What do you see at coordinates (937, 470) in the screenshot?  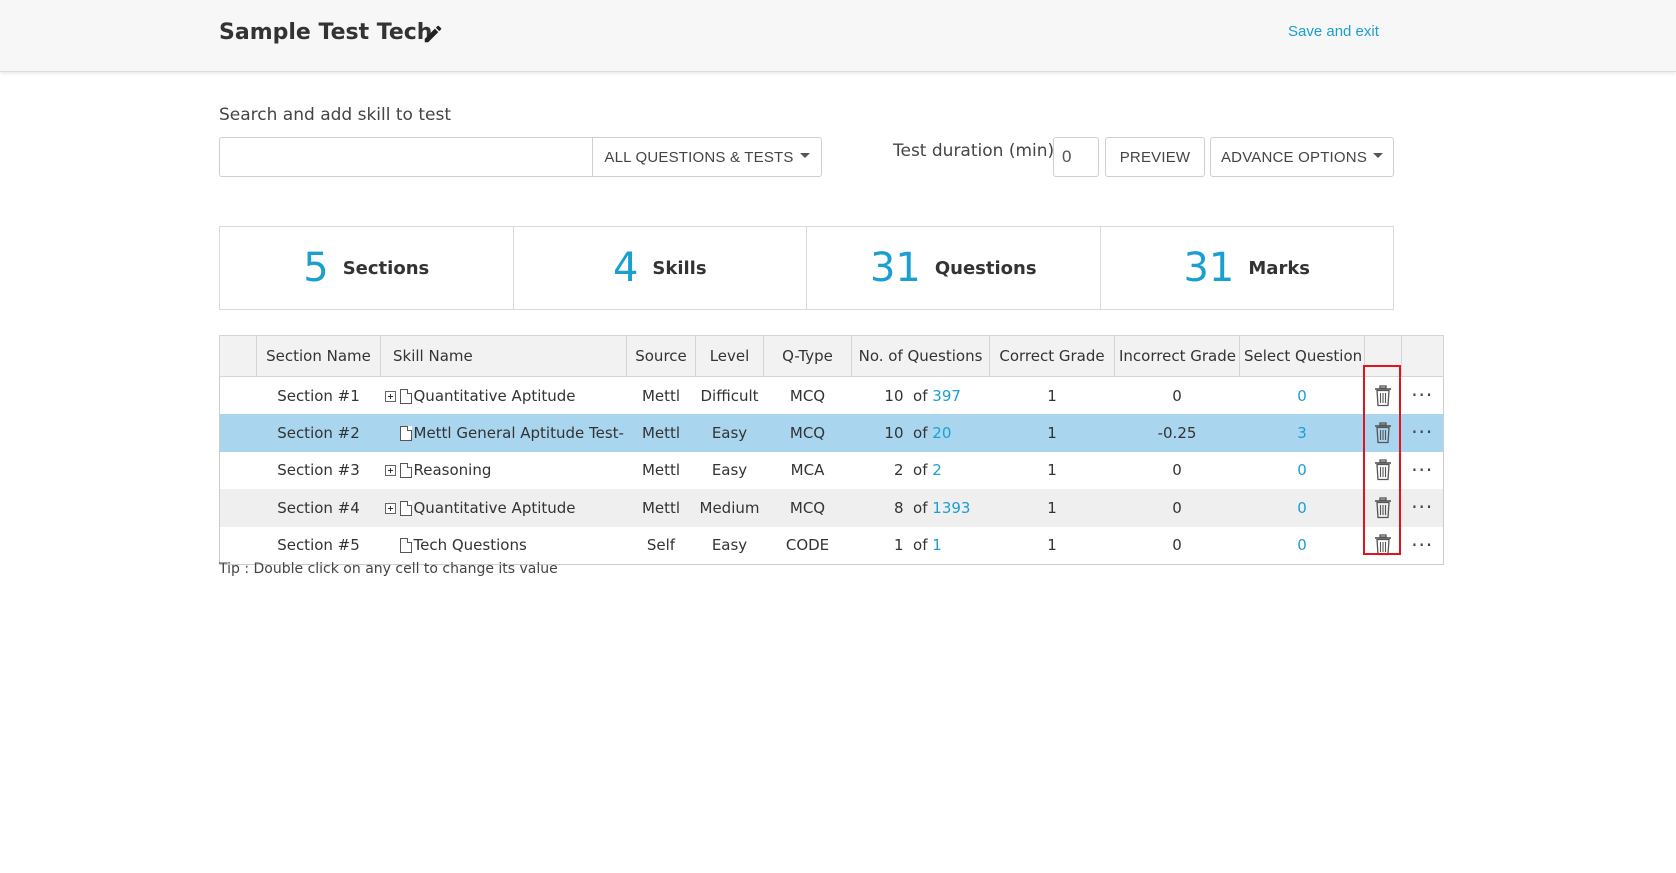 I see `question-total-link: 2` at bounding box center [937, 470].